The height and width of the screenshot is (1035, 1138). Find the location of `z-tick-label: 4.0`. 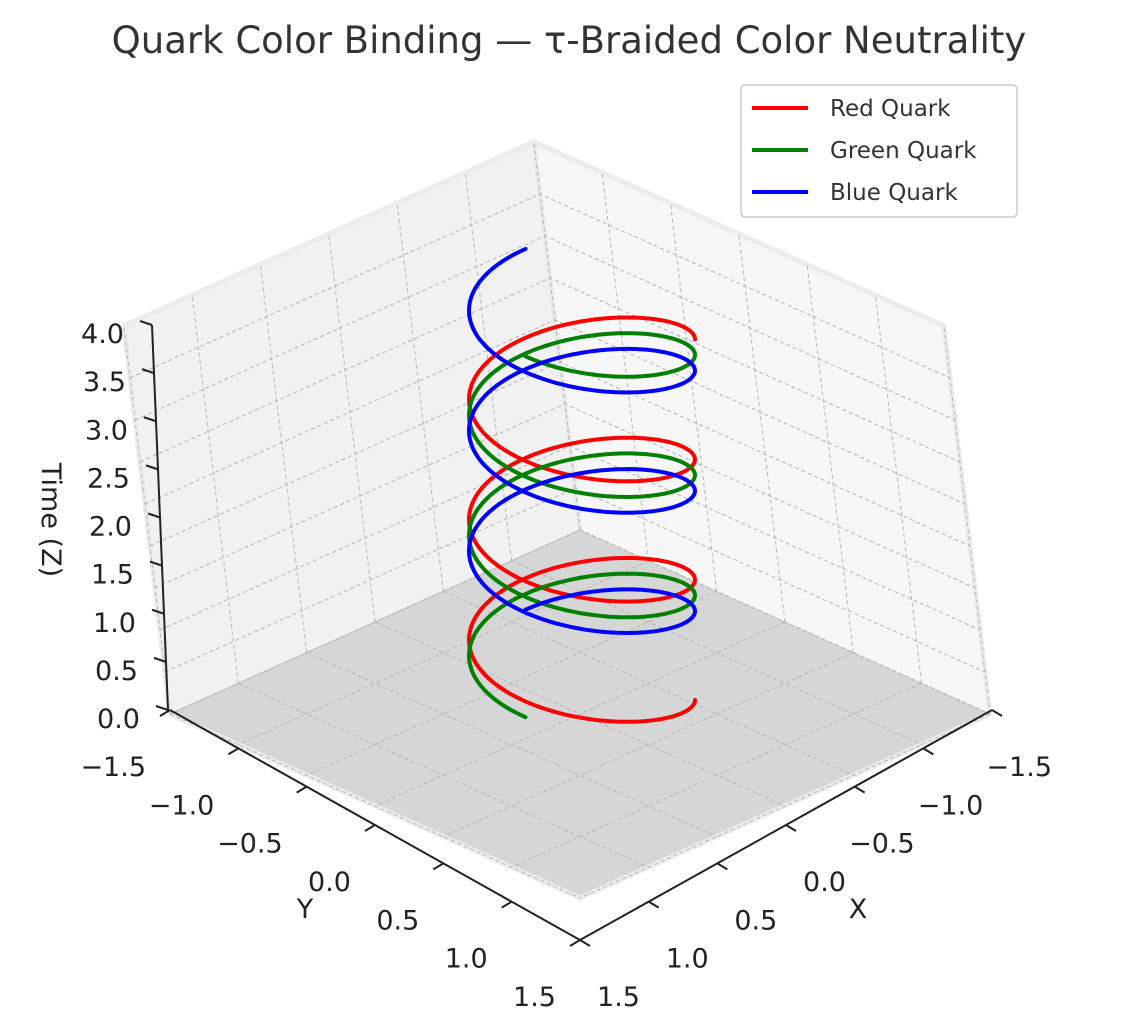

z-tick-label: 4.0 is located at coordinates (102, 334).